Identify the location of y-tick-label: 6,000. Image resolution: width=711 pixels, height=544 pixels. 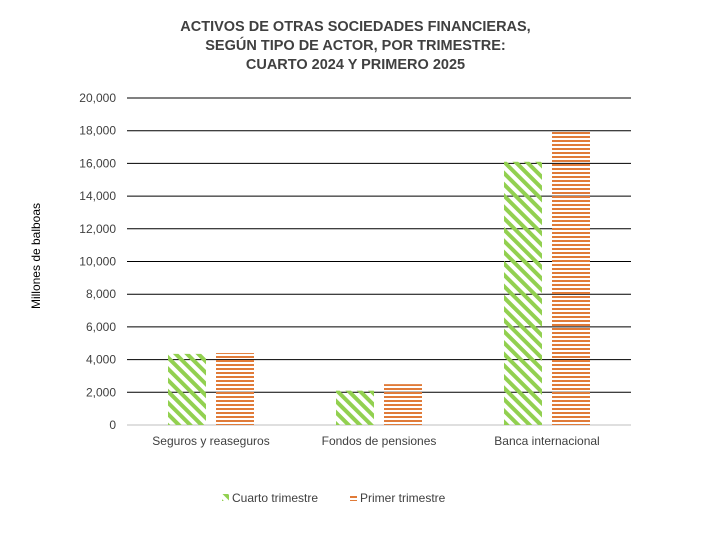
(101, 327).